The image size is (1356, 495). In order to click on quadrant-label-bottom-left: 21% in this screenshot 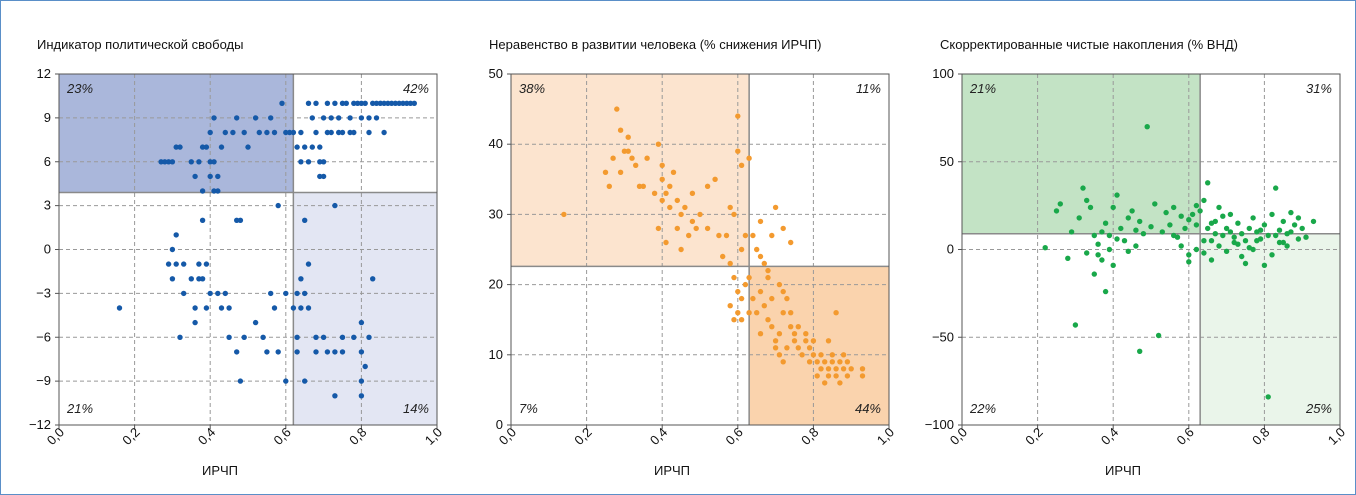, I will do `click(79, 408)`.